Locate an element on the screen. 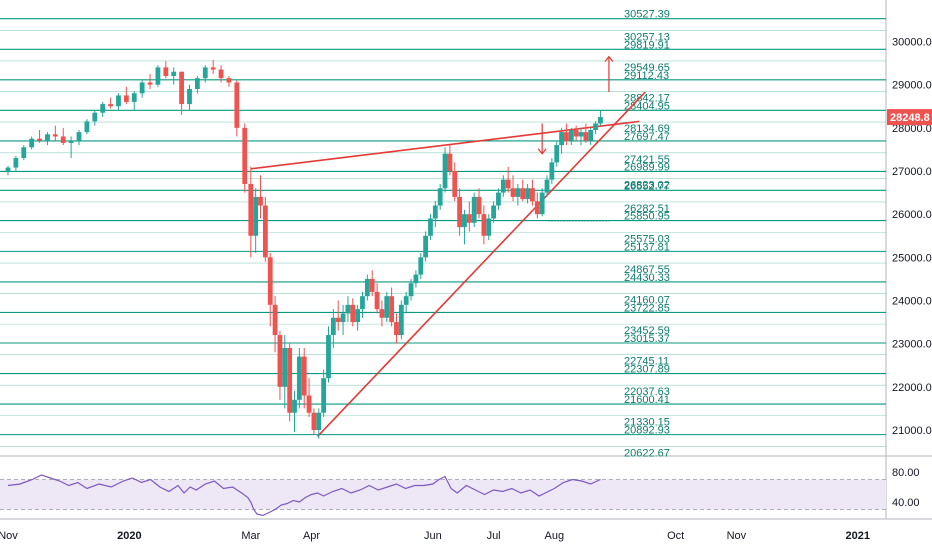 The height and width of the screenshot is (555, 932). level-label: 24430.33 is located at coordinates (647, 278).